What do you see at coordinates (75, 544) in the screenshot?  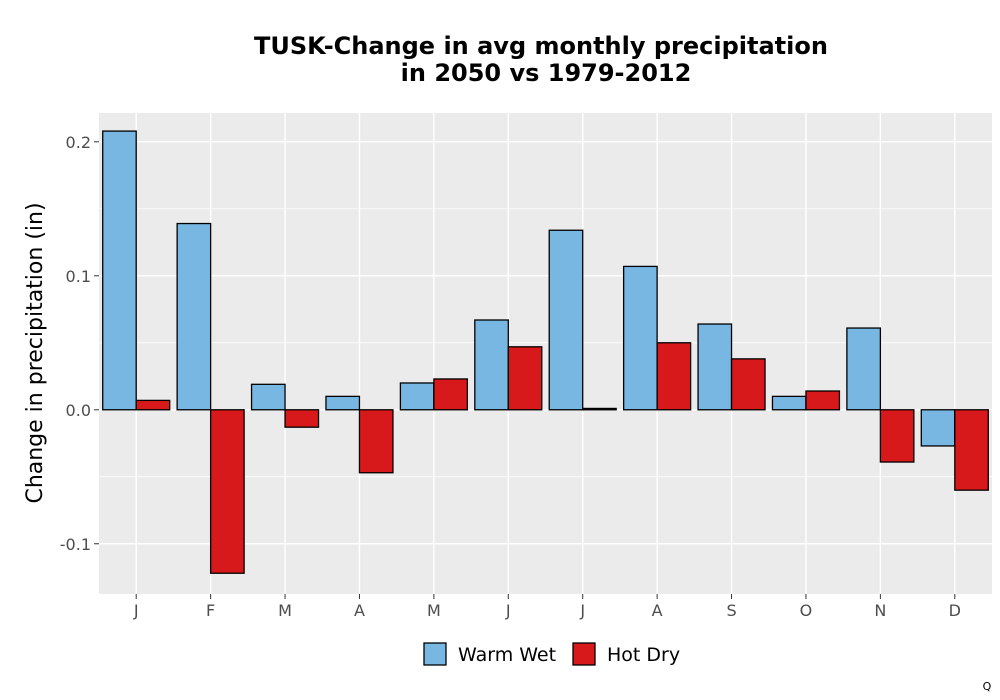 I see `y-tick-label: -0.1` at bounding box center [75, 544].